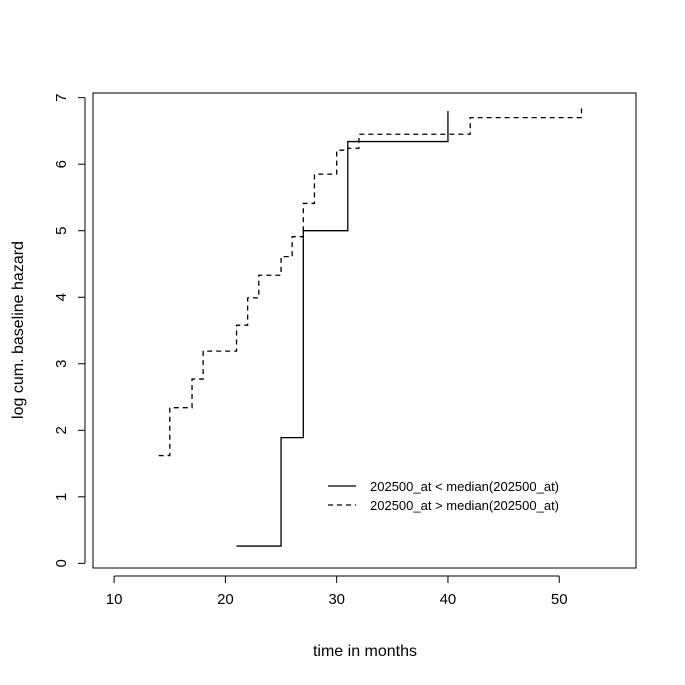  Describe the element at coordinates (225, 599) in the screenshot. I see `x-tick-label: 20` at that location.